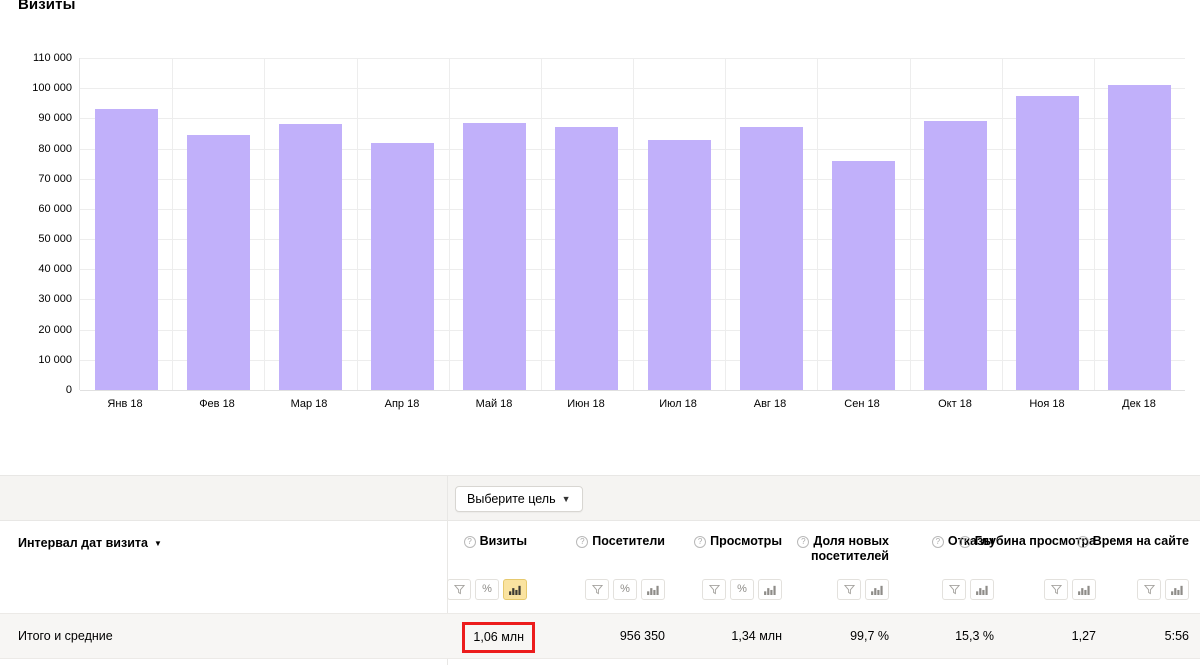 The height and width of the screenshot is (665, 1200). Describe the element at coordinates (955, 404) in the screenshot. I see `x-axis-tick-label: Окт 18` at that location.